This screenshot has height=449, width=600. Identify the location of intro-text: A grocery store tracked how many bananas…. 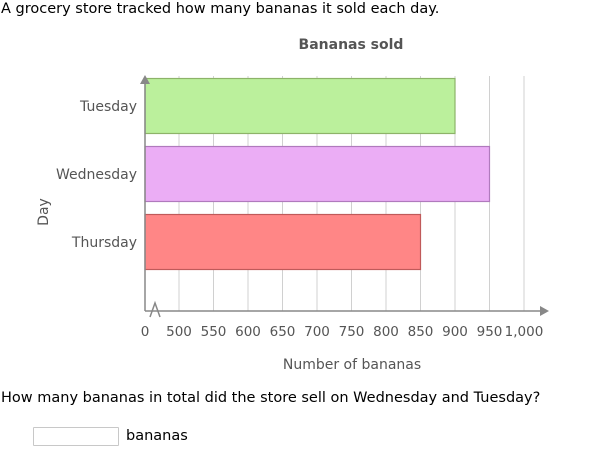
(220, 9).